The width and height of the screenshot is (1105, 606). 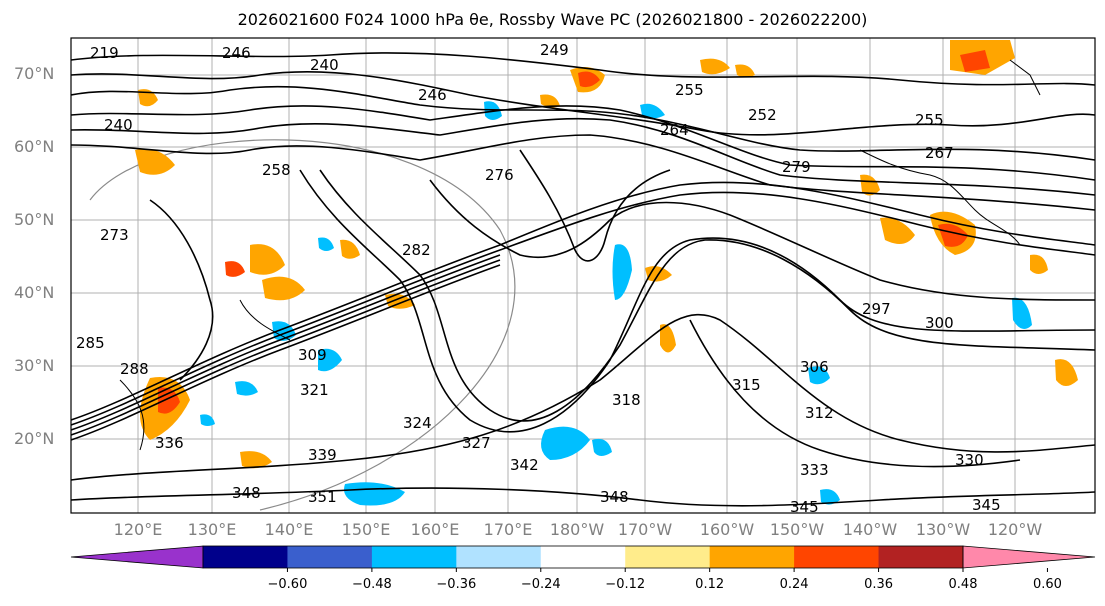 I want to click on lon-label: 140°W, so click(x=870, y=529).